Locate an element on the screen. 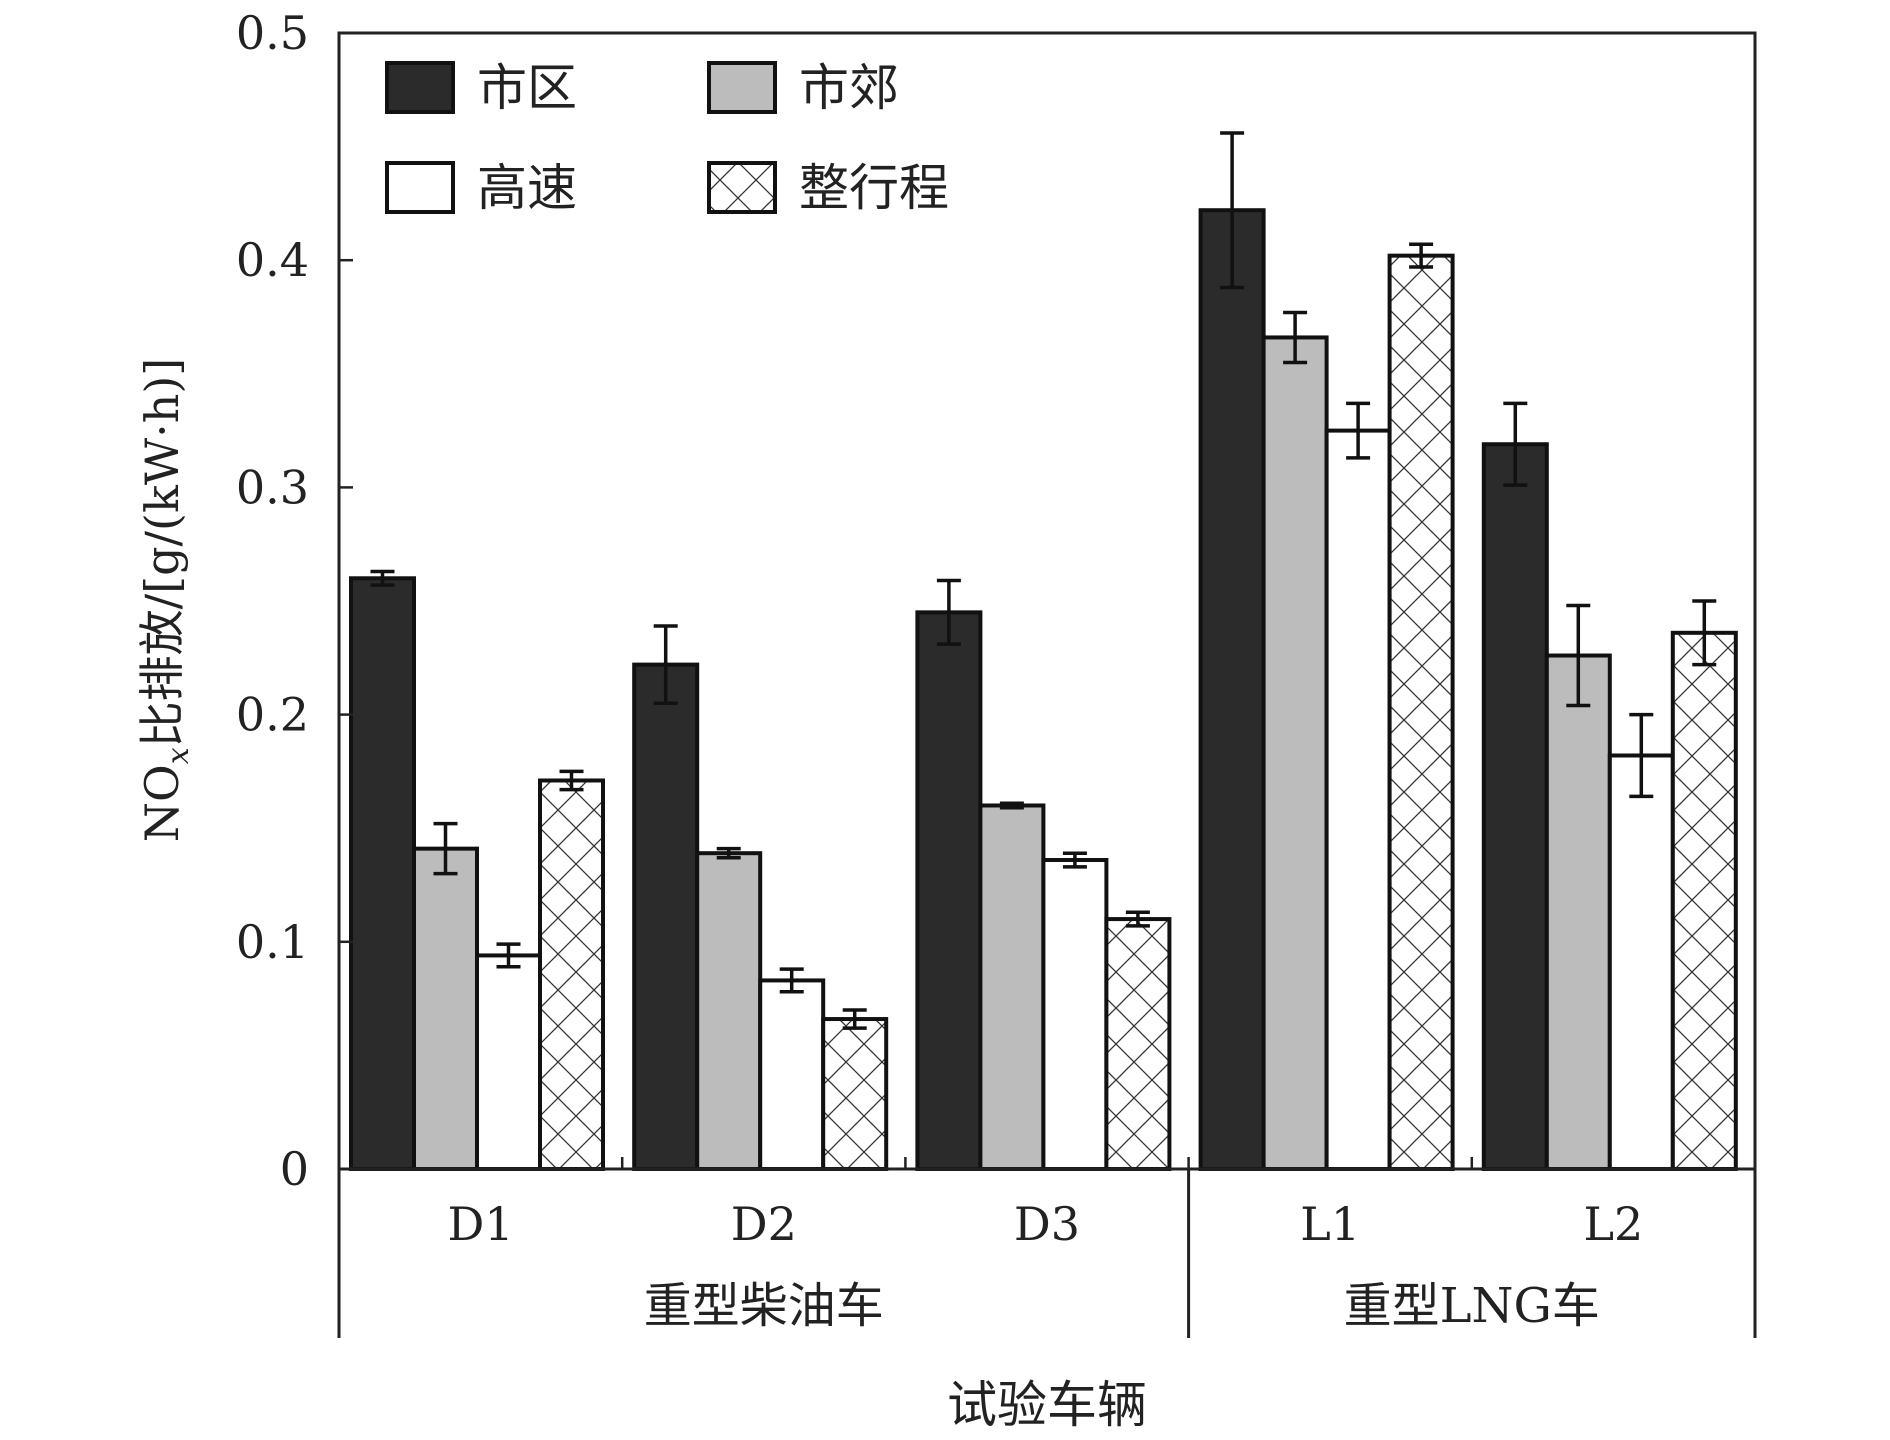 The height and width of the screenshot is (1440, 1890). bar-高速-L1 is located at coordinates (1358, 800).